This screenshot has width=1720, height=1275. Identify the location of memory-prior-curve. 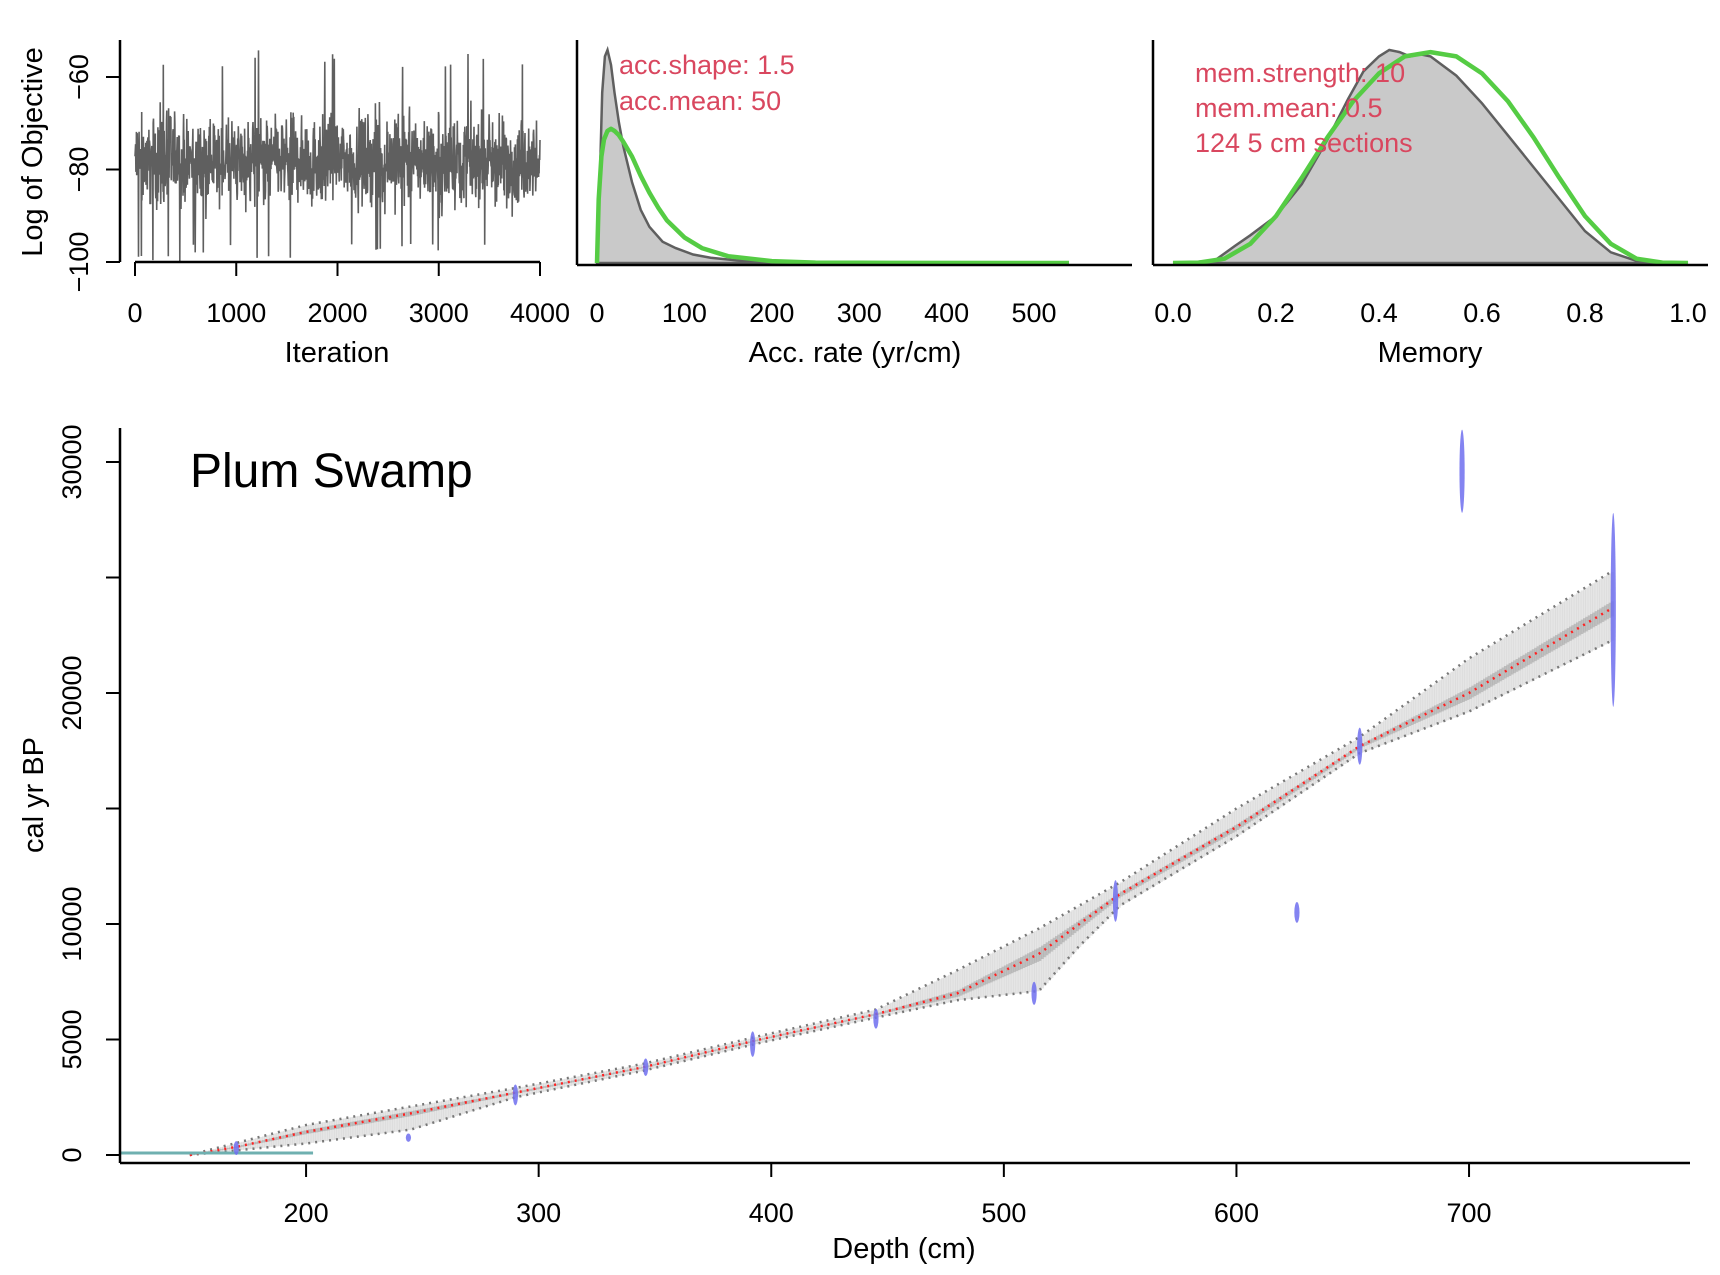
(1430, 157).